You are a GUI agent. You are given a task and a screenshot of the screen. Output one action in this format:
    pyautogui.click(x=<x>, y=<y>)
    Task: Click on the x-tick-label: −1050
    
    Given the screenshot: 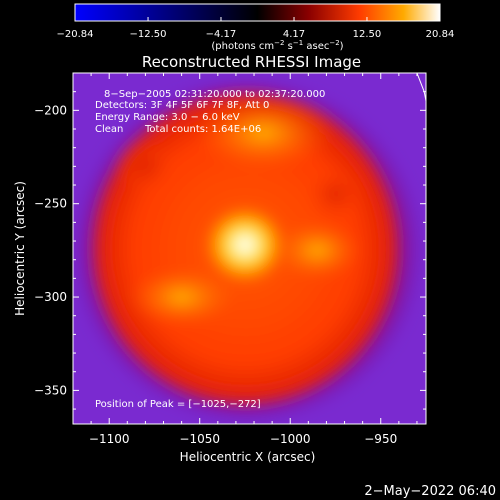 What is the action you would take?
    pyautogui.click(x=199, y=439)
    